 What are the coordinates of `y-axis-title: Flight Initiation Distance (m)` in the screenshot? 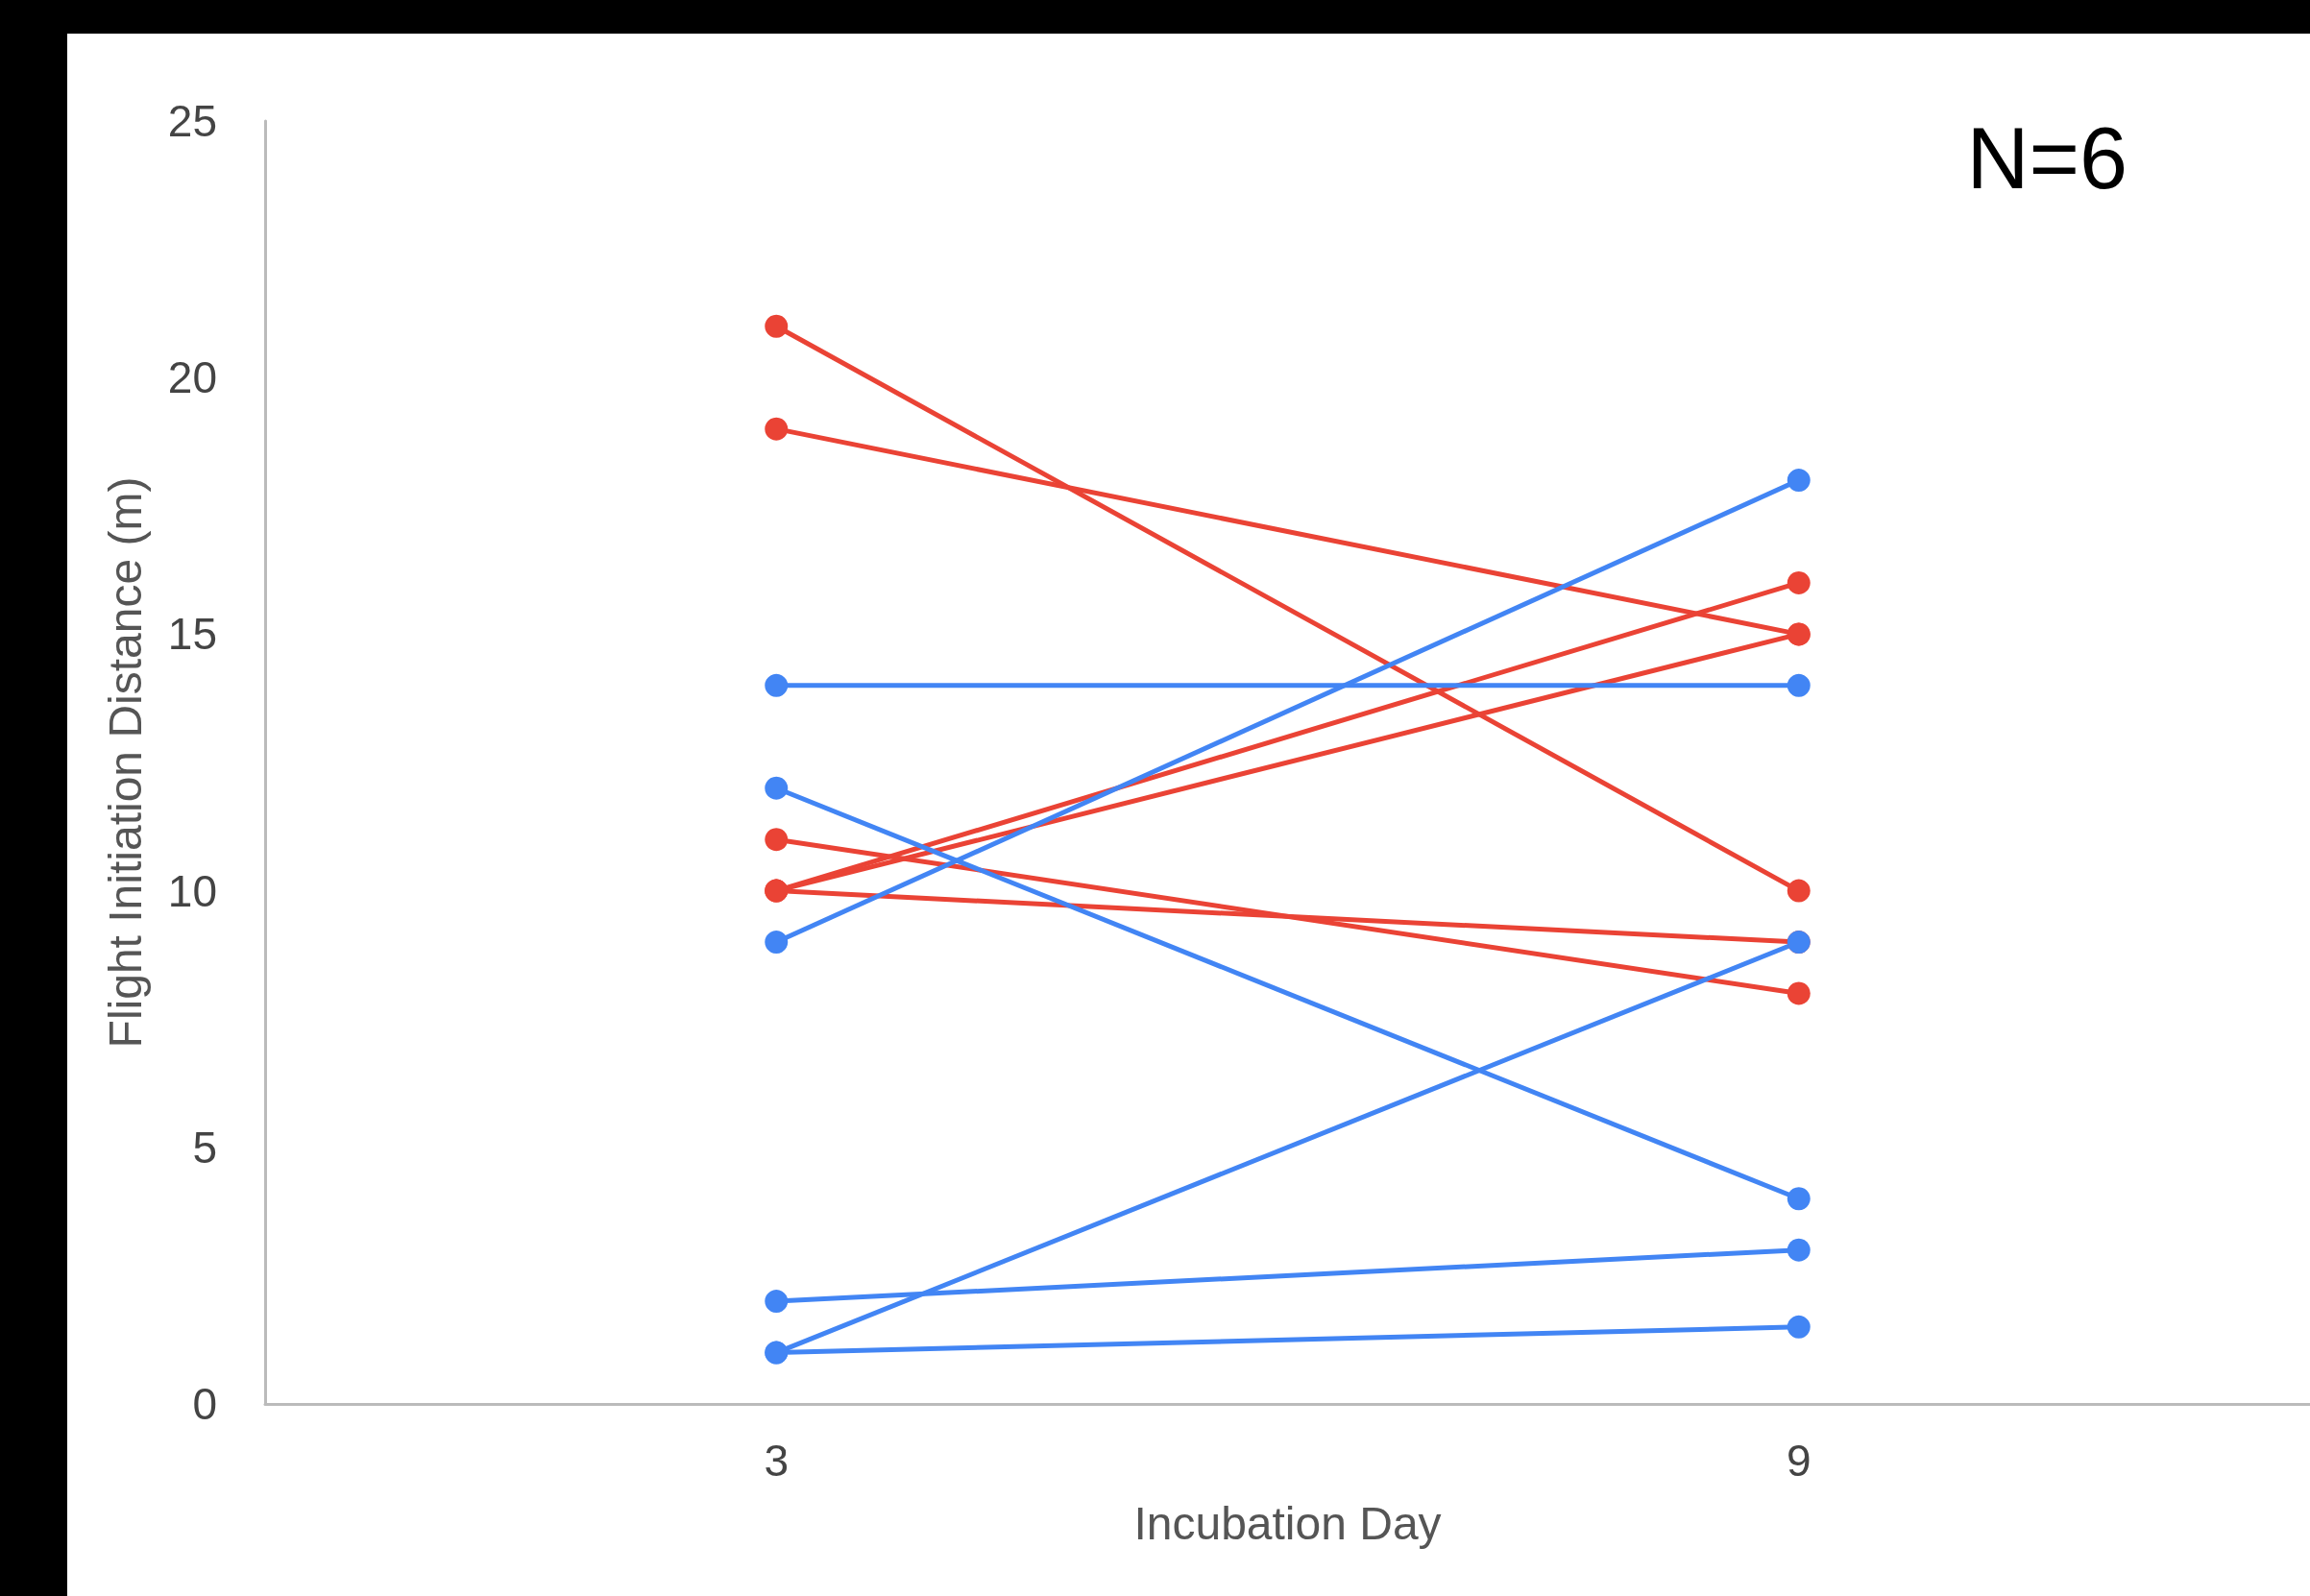 It's located at (125, 762).